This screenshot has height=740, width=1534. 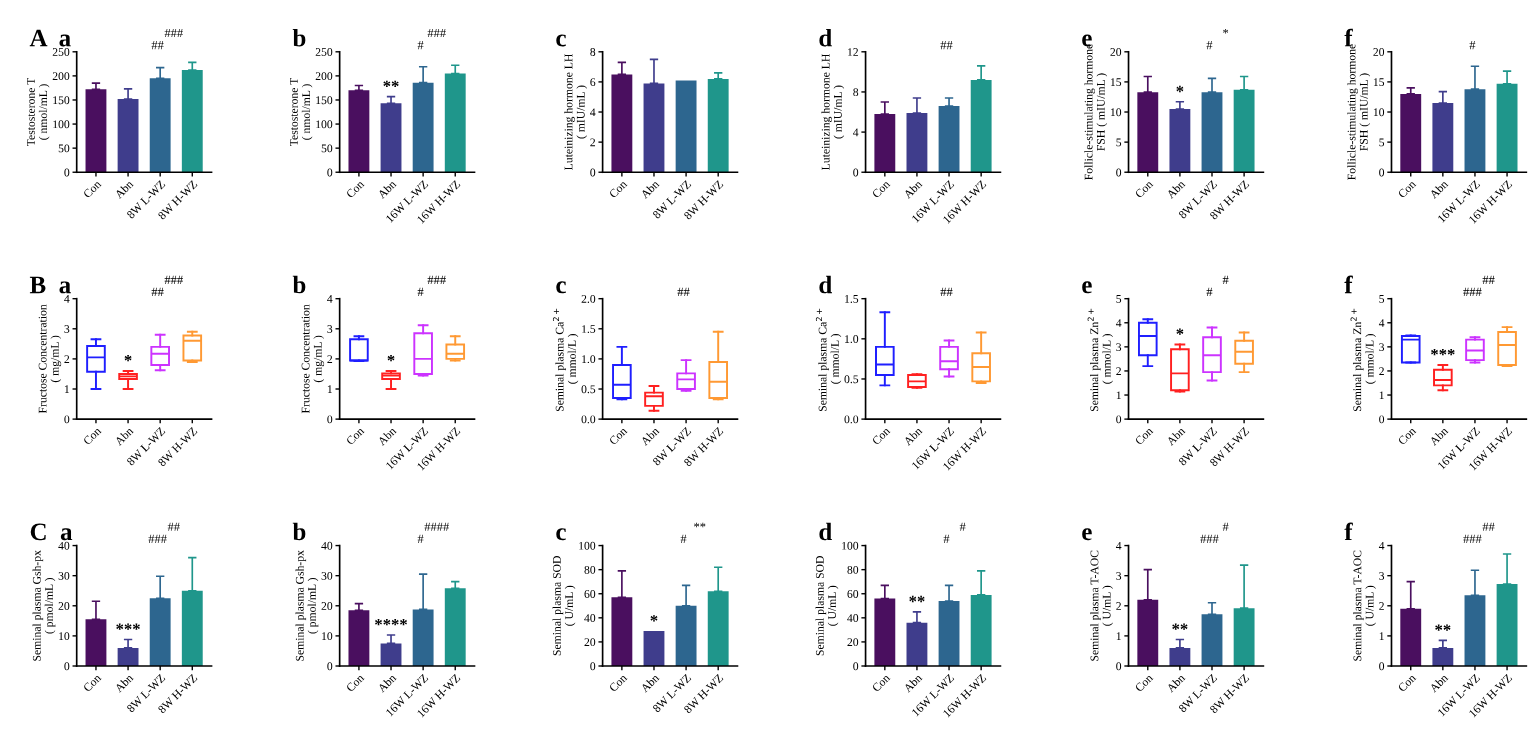 I want to click on chart-title: B a, so click(x=50, y=285).